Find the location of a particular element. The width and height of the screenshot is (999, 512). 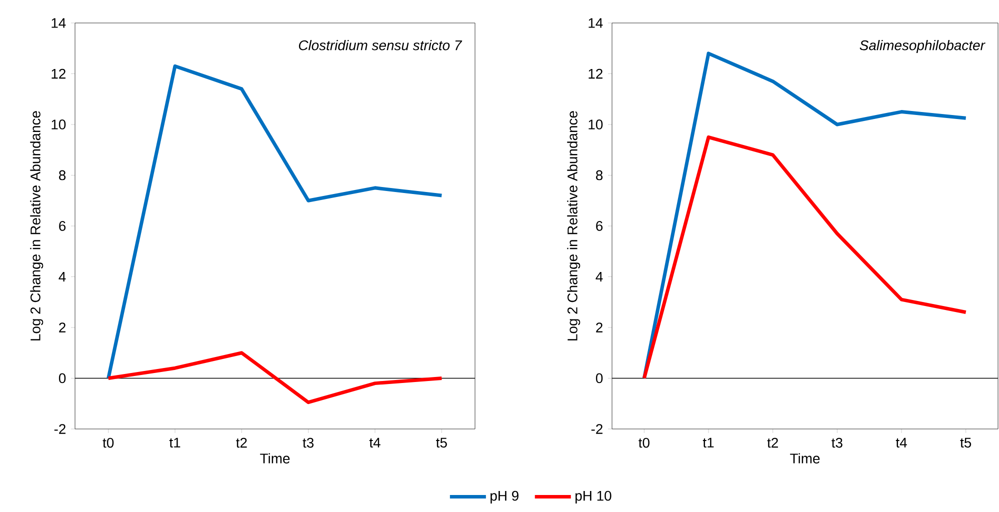

text: Clostridium sensu stricto 7 is located at coordinates (380, 45).